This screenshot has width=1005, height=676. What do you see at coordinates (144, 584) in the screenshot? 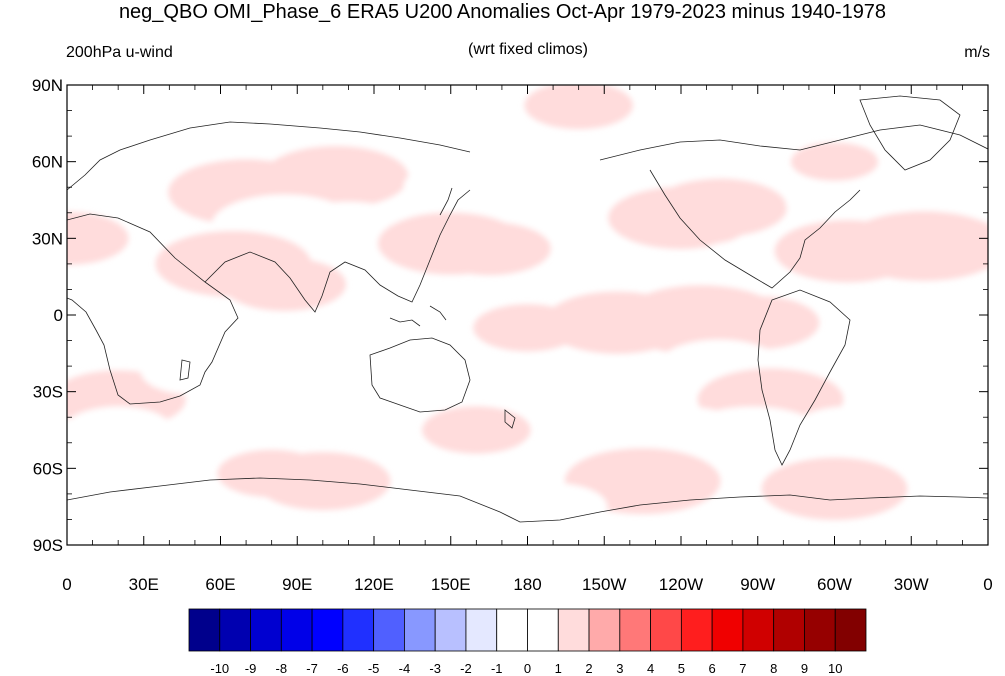
I see `lon-tick-label: 30E` at bounding box center [144, 584].